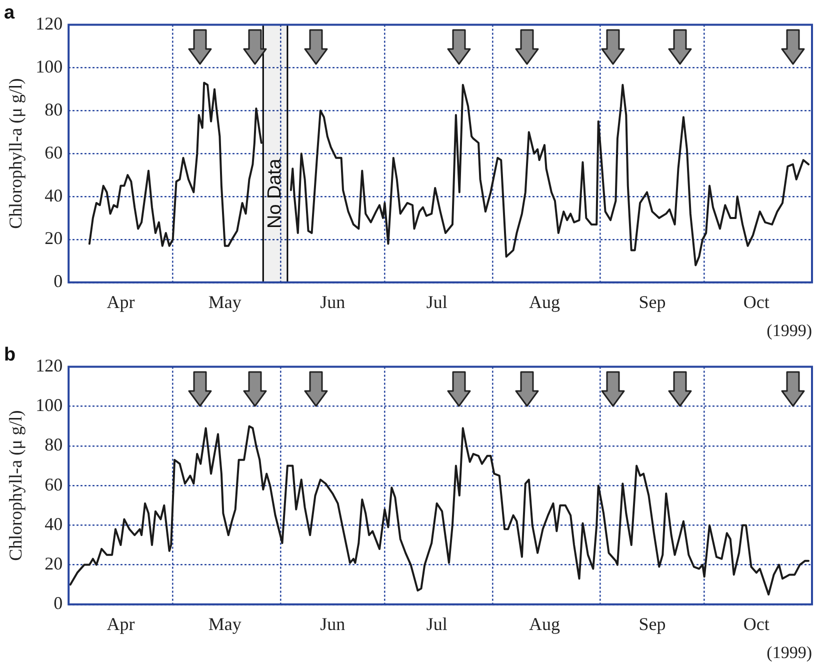 Image resolution: width=814 pixels, height=664 pixels. I want to click on chart-title: b, so click(10, 355).